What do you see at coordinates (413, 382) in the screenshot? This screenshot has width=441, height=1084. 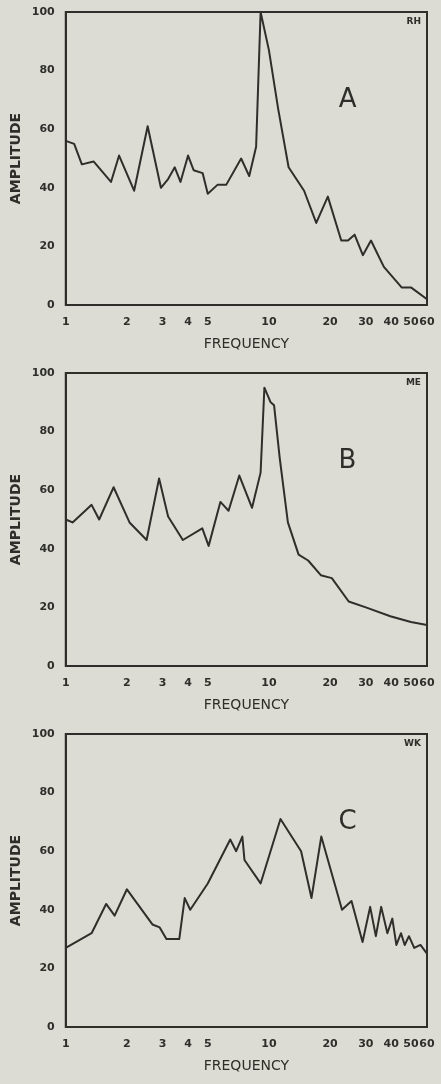 I see `annotation: ME` at bounding box center [413, 382].